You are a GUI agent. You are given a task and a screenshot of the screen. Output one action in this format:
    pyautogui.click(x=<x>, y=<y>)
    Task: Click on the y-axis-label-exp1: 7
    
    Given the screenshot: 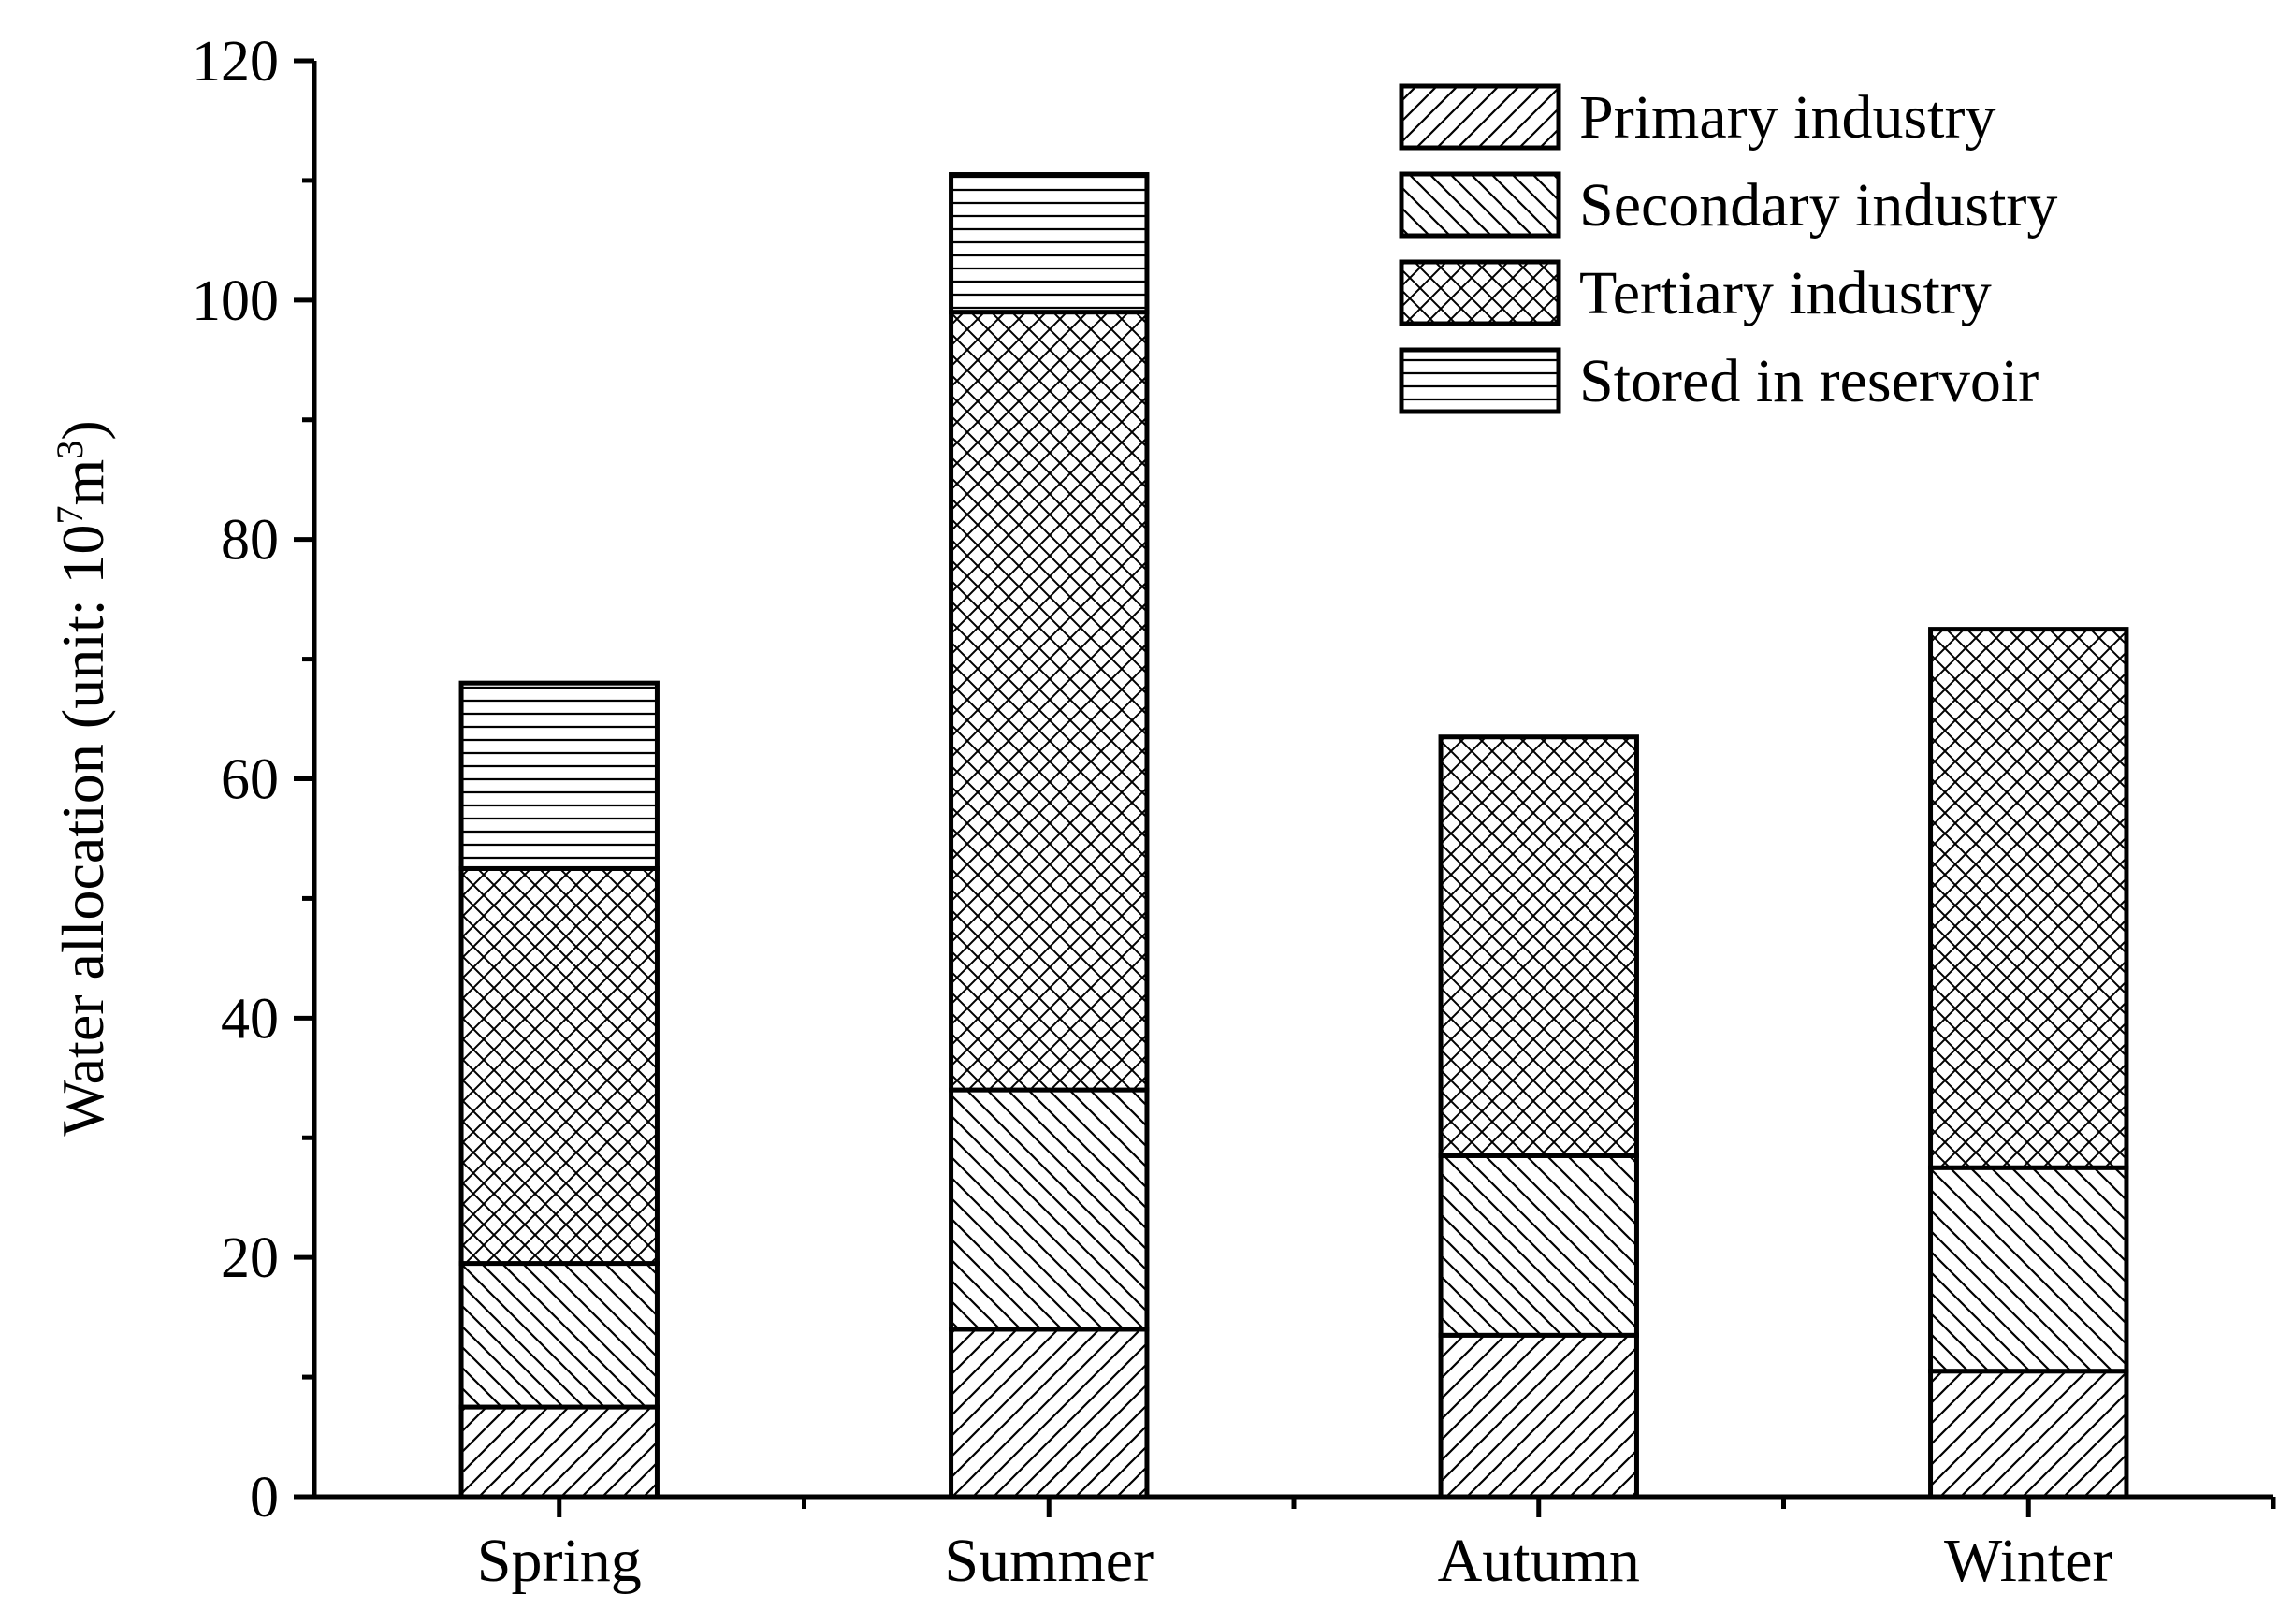 What is the action you would take?
    pyautogui.click(x=70, y=514)
    